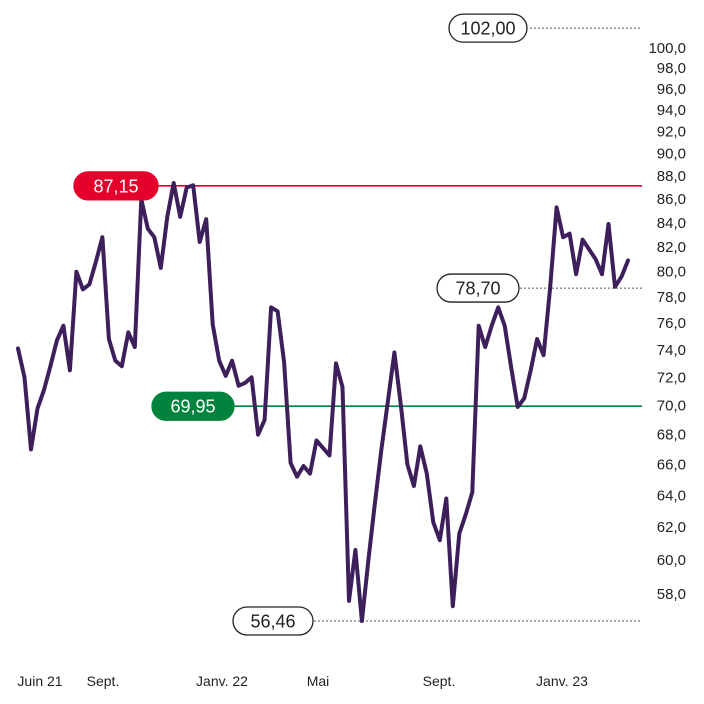  I want to click on x-tick-label: Mai, so click(318, 681).